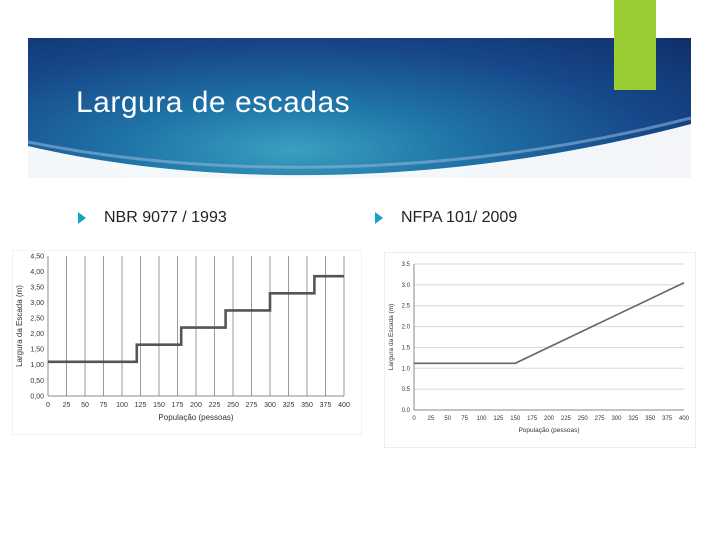  What do you see at coordinates (406, 369) in the screenshot?
I see `y-tick-label: 1.0` at bounding box center [406, 369].